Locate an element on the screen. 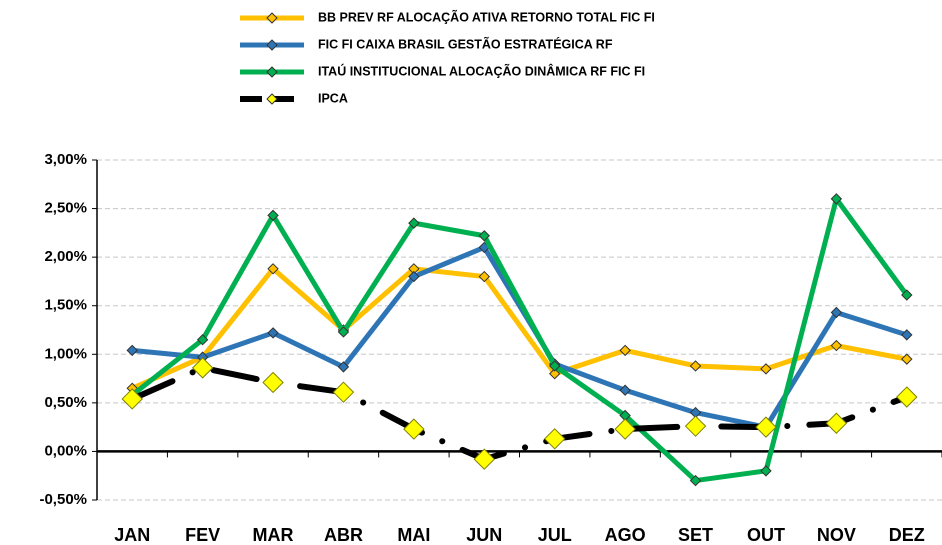 The width and height of the screenshot is (942, 545). y-tick-label: 0,00% is located at coordinates (65, 450).